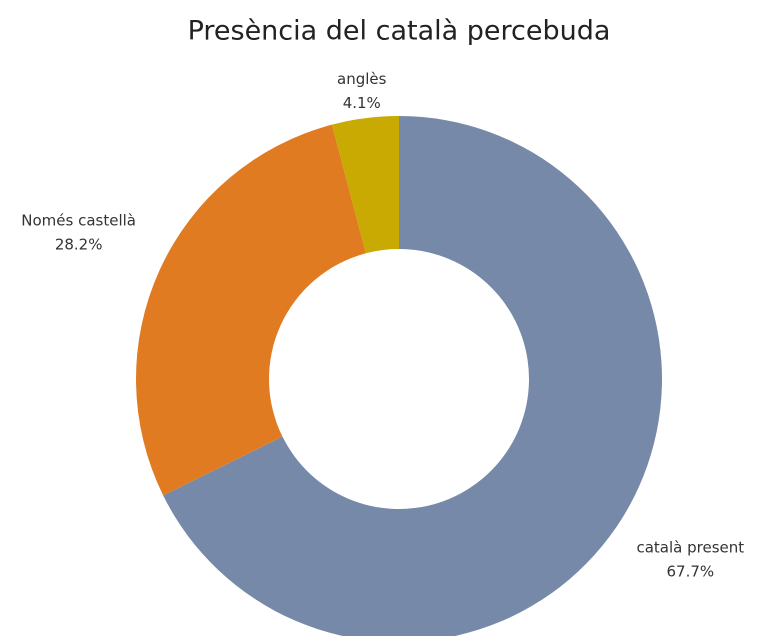 The image size is (772, 636). Describe the element at coordinates (78, 221) in the screenshot. I see `slice-label: Només castellà` at that location.